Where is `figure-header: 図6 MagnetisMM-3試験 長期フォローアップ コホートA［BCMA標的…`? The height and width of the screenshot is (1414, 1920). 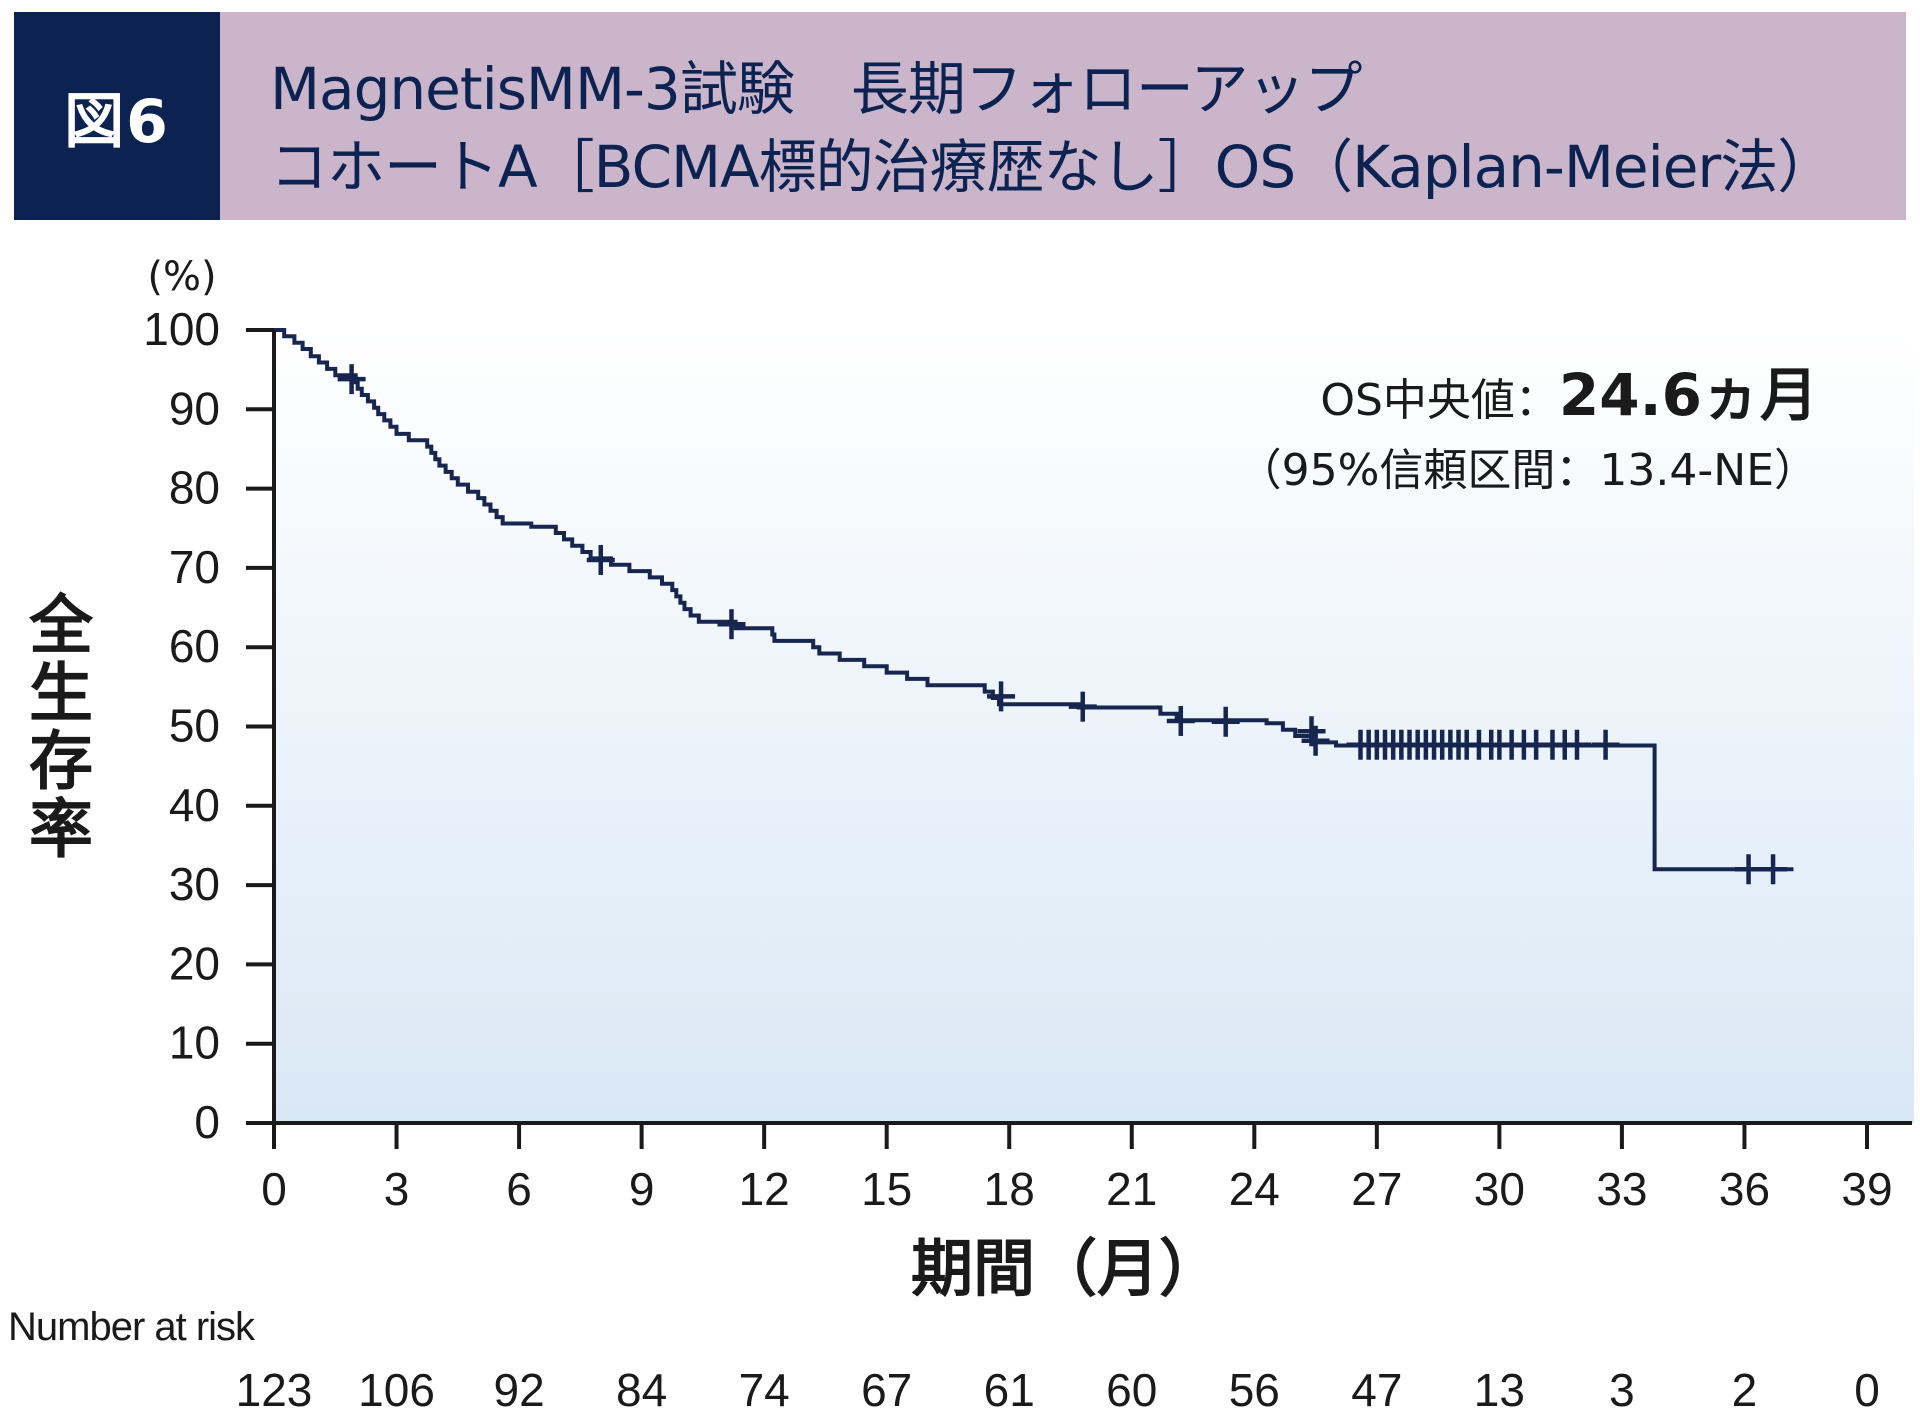 figure-header: 図6 MagnetisMM-3試験 長期フォローアップ コホートA［BCMA標的… is located at coordinates (960, 116).